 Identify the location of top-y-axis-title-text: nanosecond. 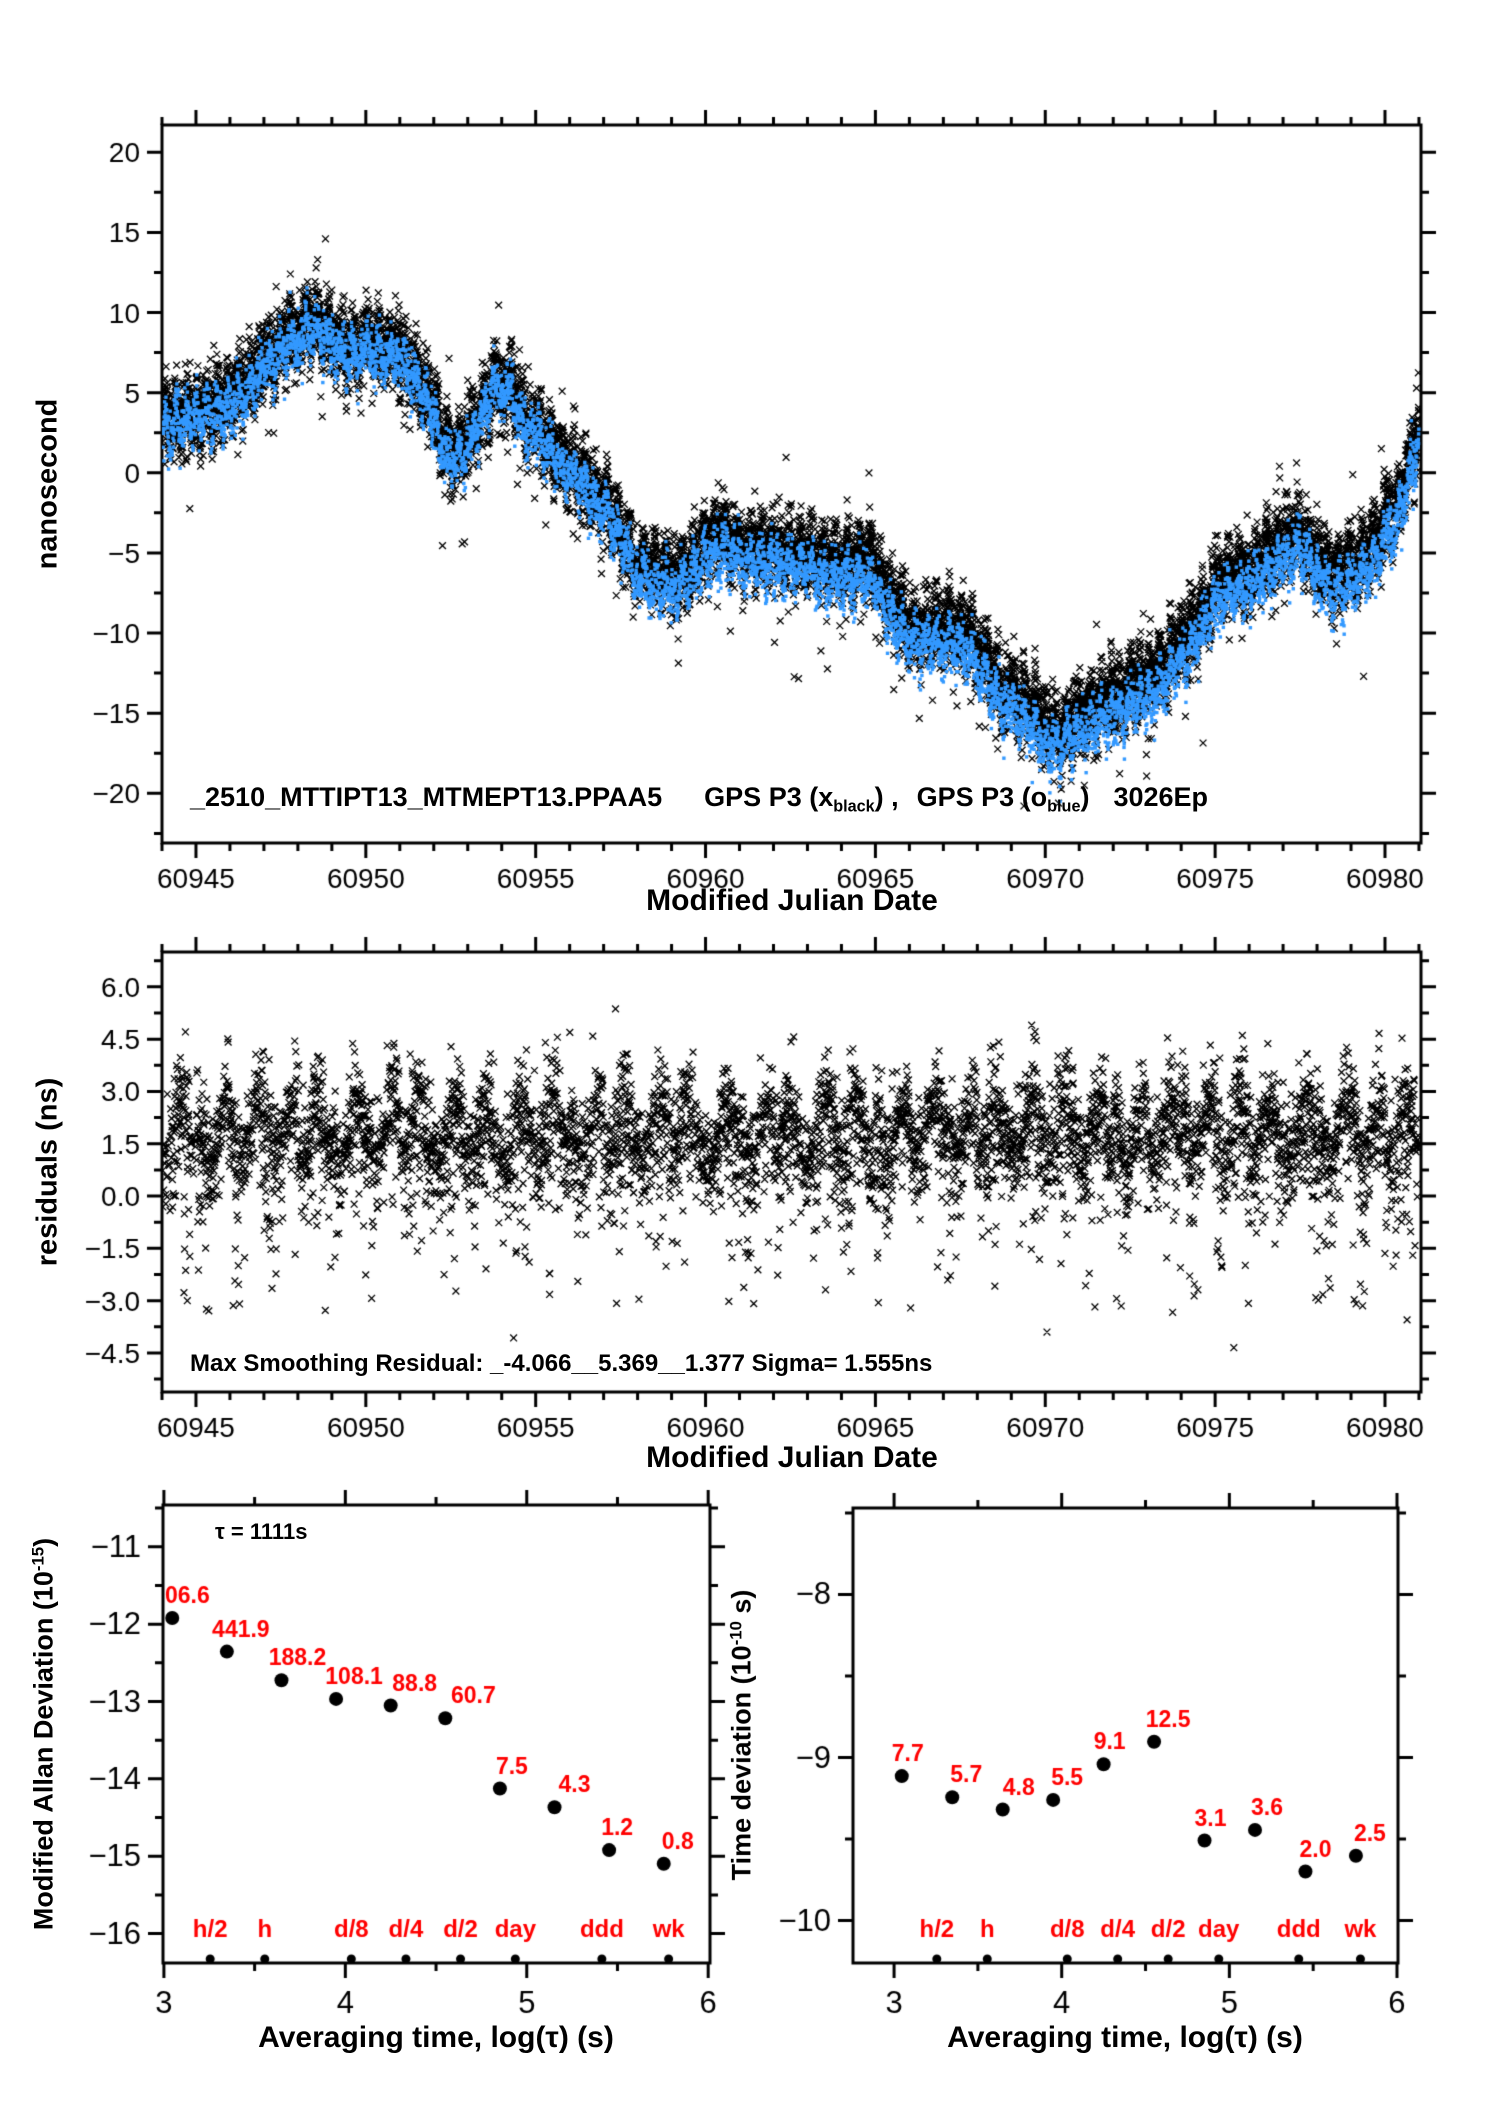
(47, 484).